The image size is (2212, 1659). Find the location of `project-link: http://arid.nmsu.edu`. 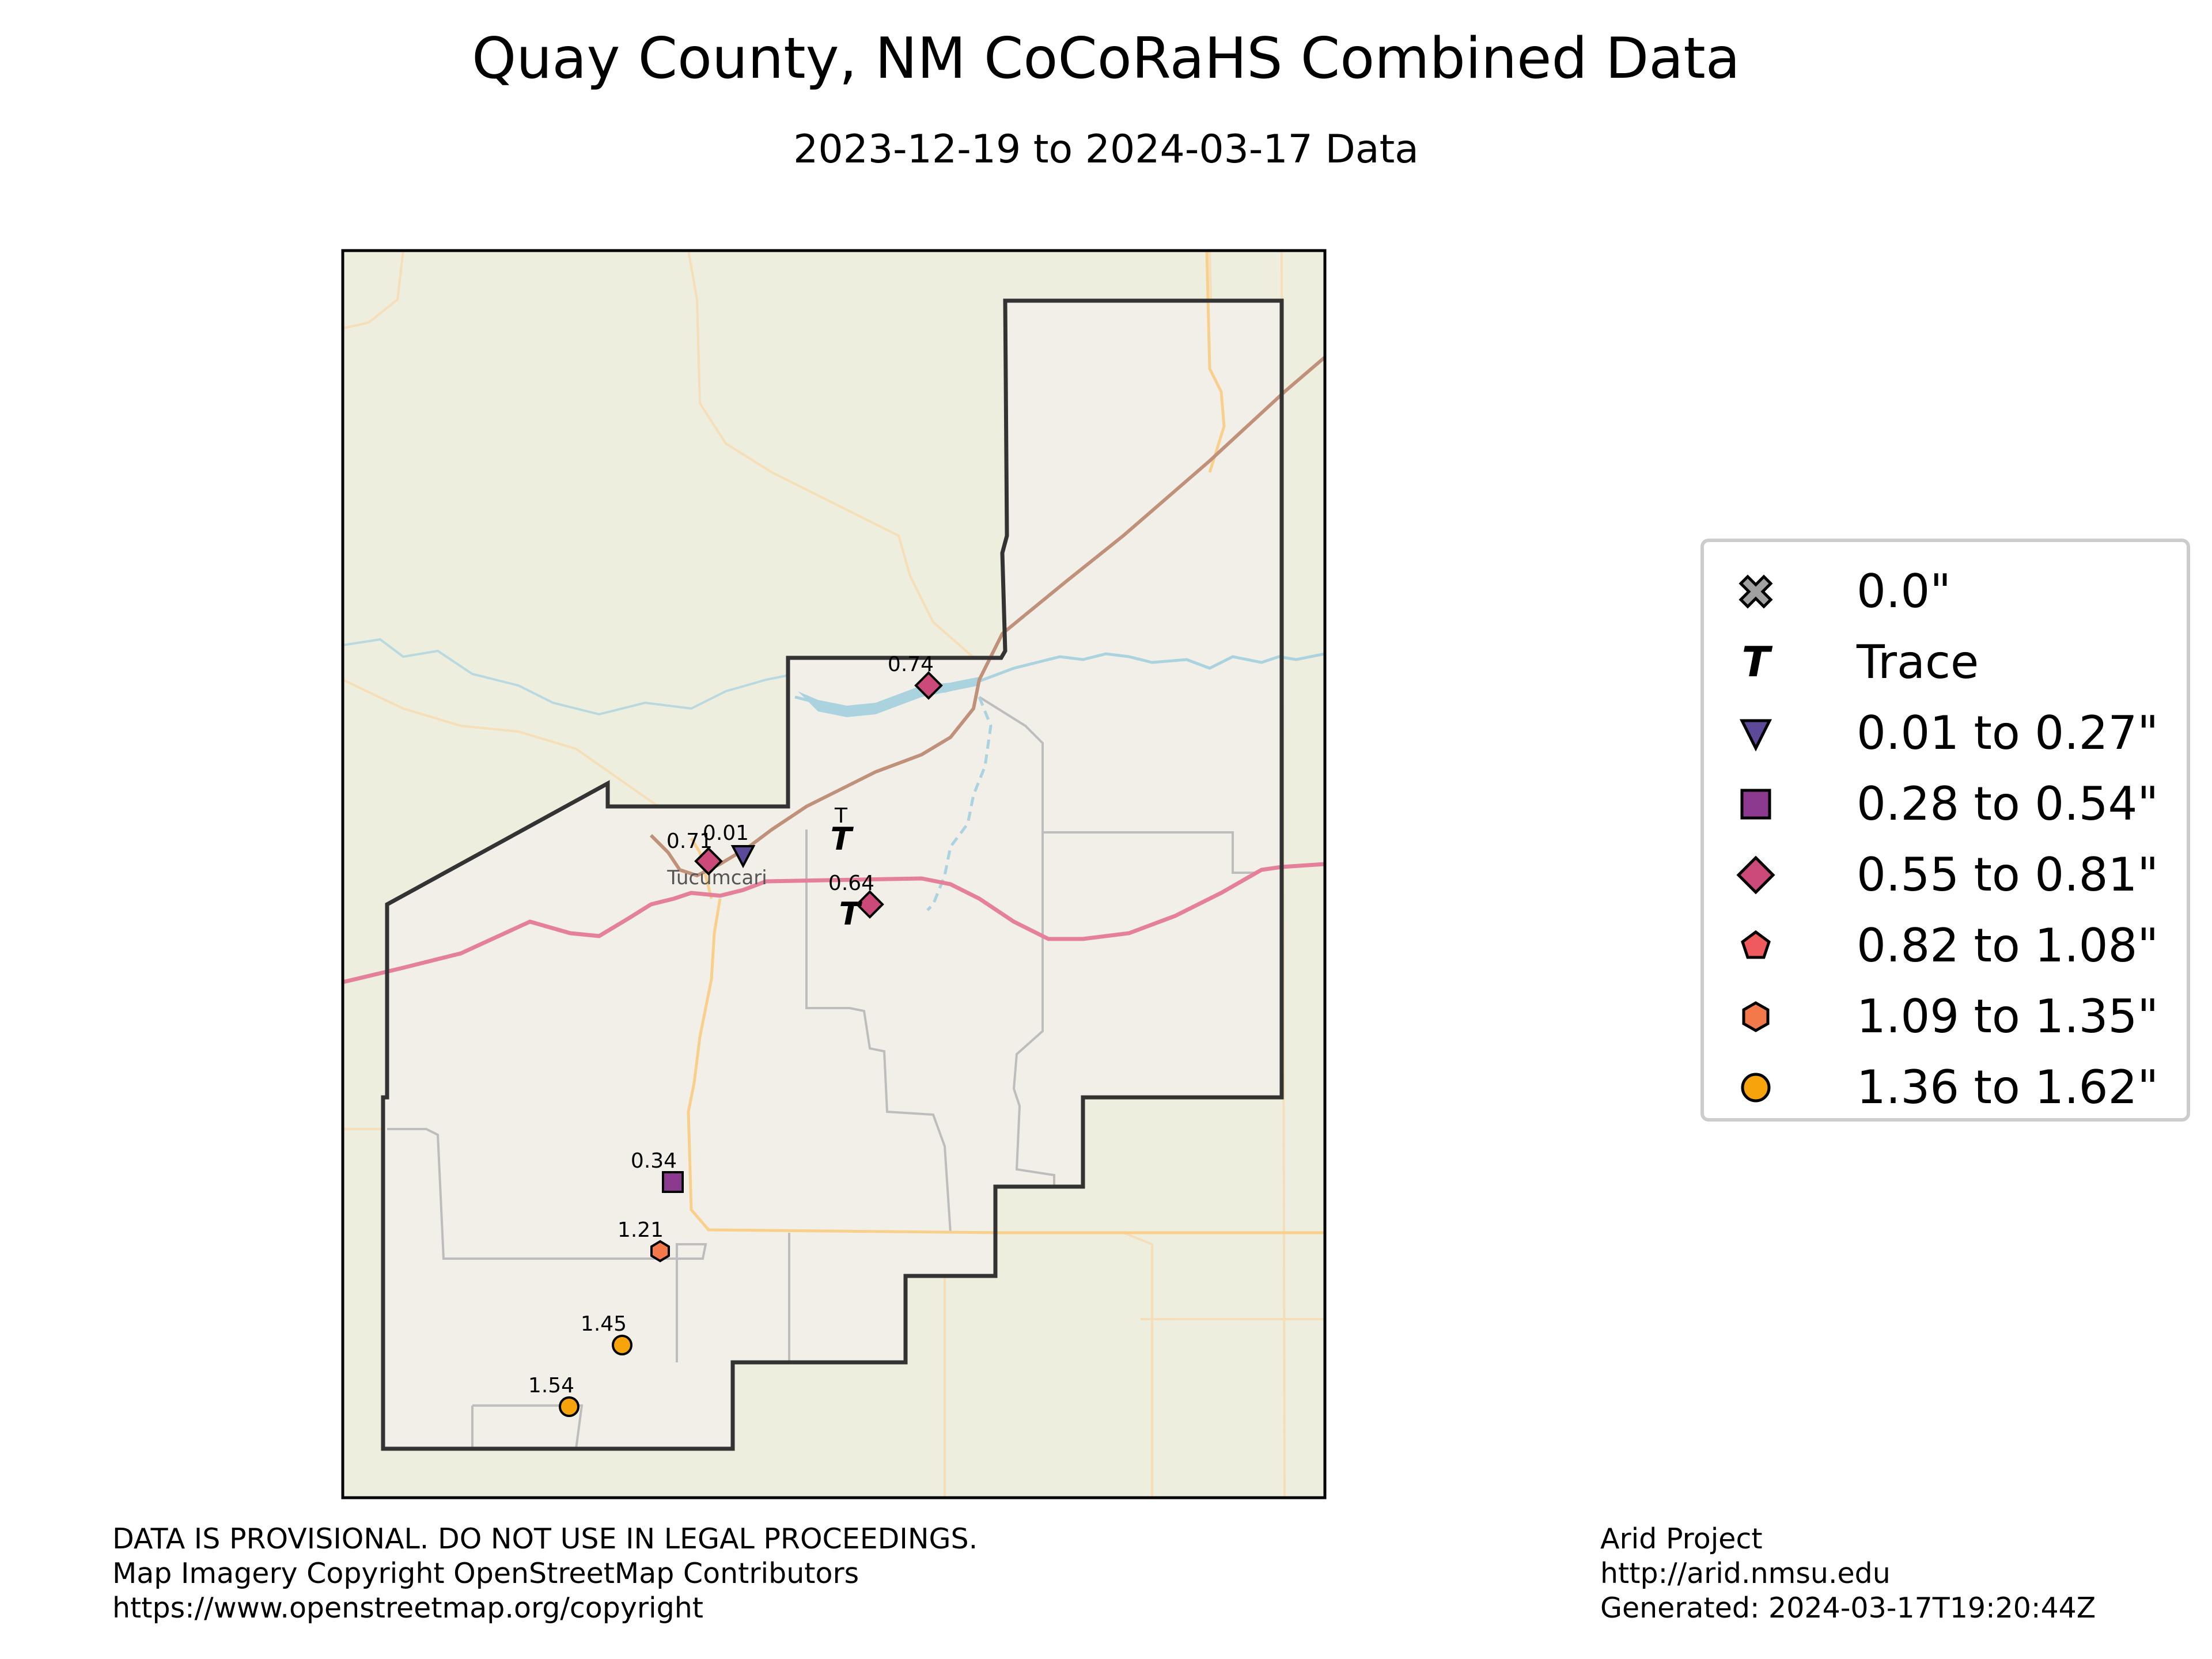

project-link: http://arid.nmsu.edu is located at coordinates (1745, 1573).